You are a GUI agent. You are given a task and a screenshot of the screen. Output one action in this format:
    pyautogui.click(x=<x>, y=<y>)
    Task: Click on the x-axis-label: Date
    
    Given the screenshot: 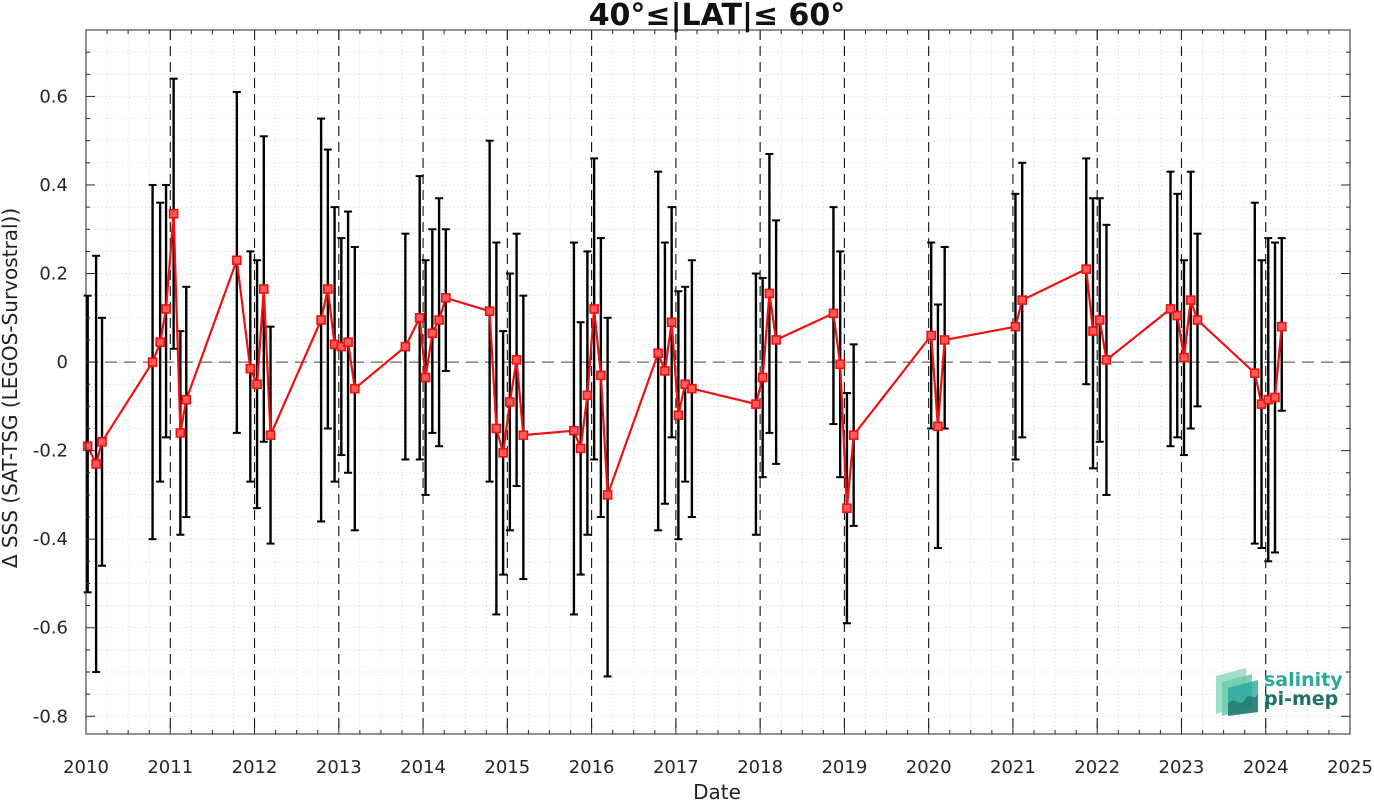 What is the action you would take?
    pyautogui.click(x=717, y=790)
    